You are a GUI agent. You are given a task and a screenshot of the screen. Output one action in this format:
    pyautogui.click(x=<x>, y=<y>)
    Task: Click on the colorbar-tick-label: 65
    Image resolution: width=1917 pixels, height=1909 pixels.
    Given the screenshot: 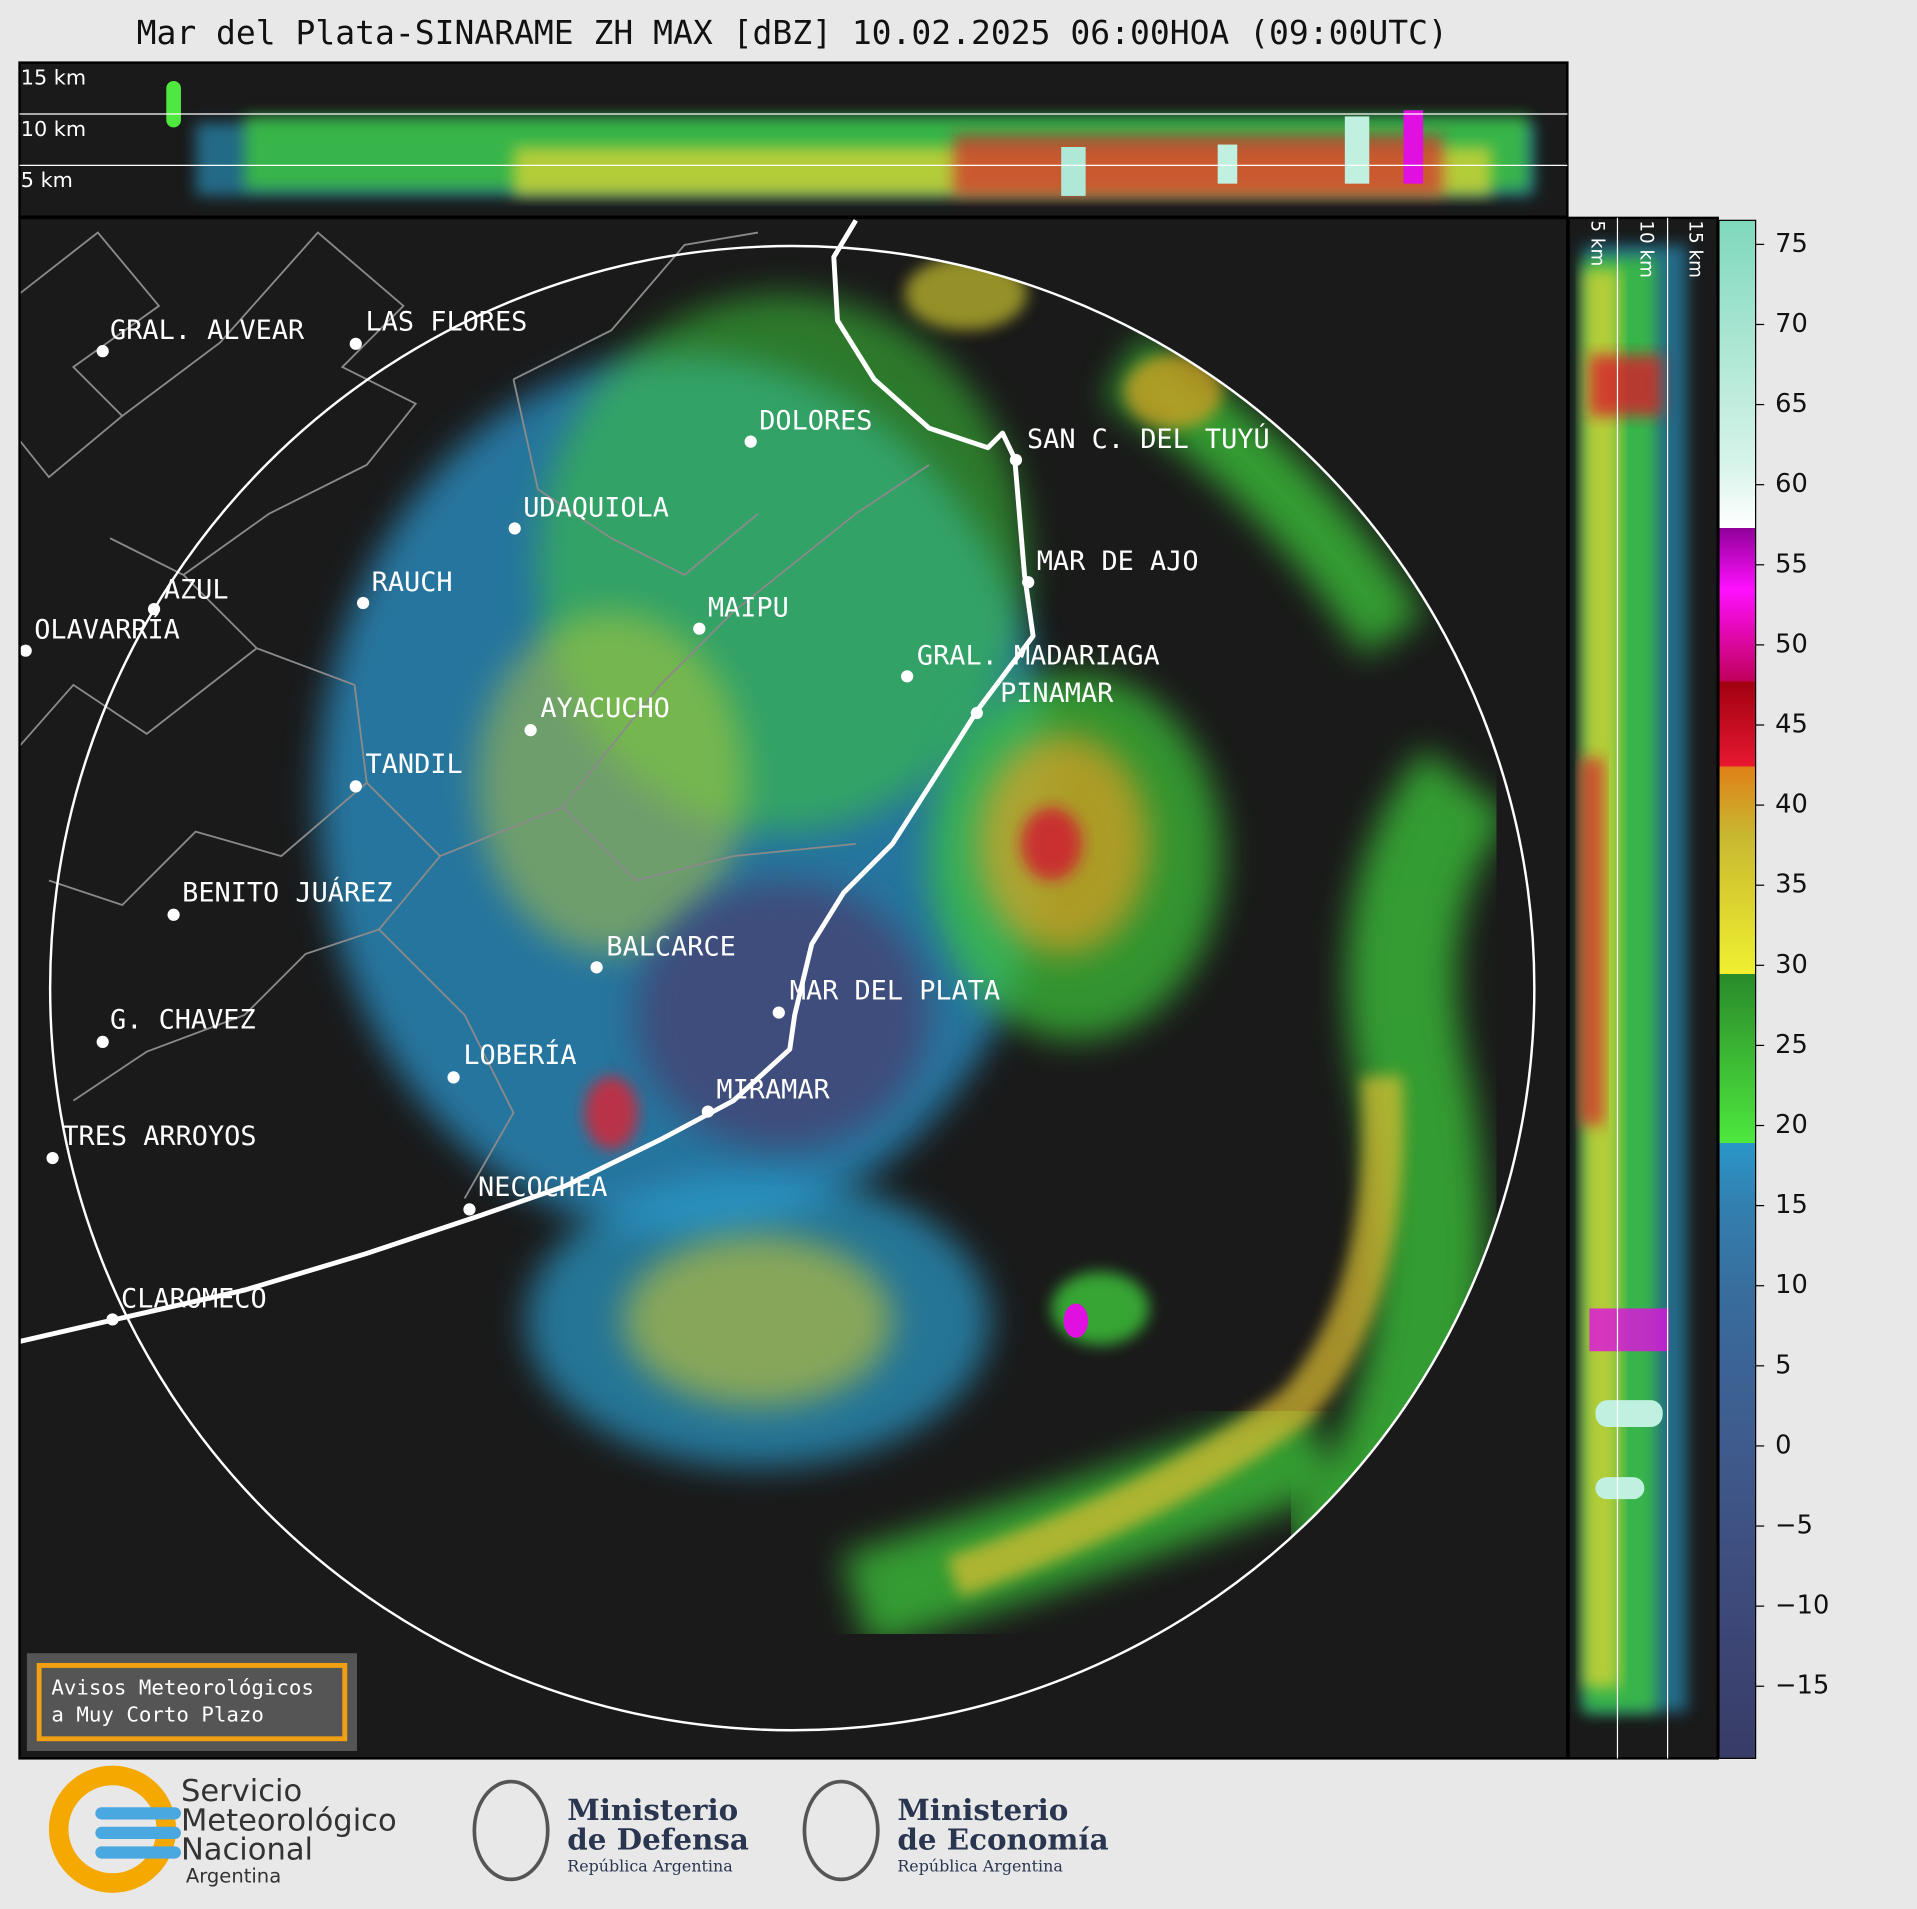 What is the action you would take?
    pyautogui.click(x=1791, y=404)
    